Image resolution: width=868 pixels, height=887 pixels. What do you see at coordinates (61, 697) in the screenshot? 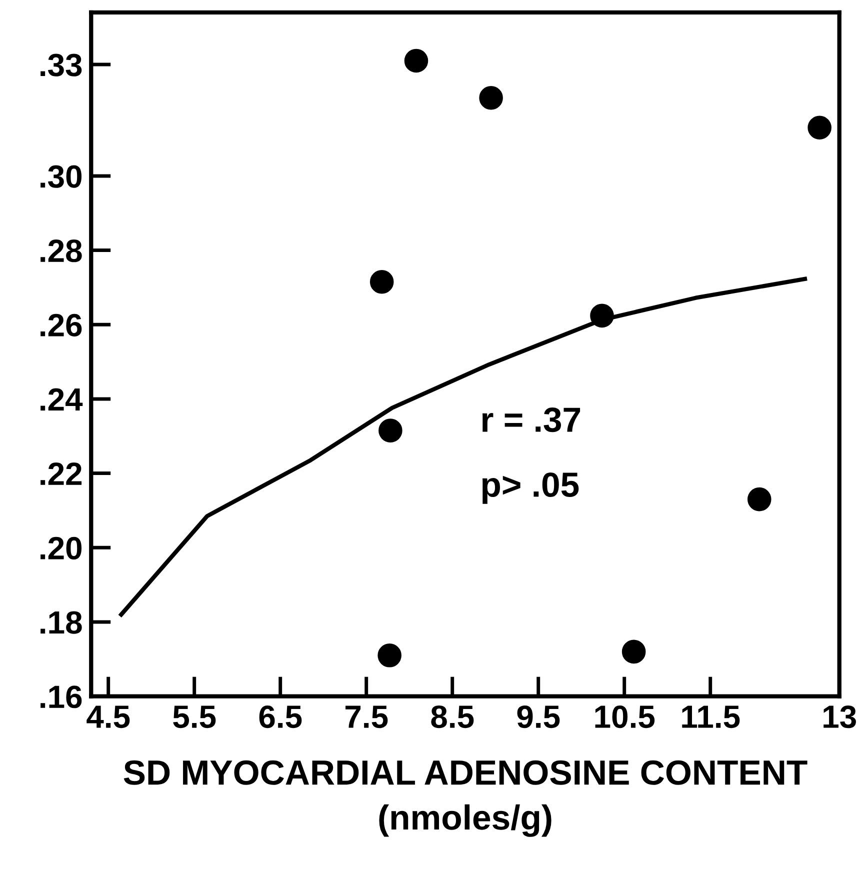
I see `y-tick-label: .16` at bounding box center [61, 697].